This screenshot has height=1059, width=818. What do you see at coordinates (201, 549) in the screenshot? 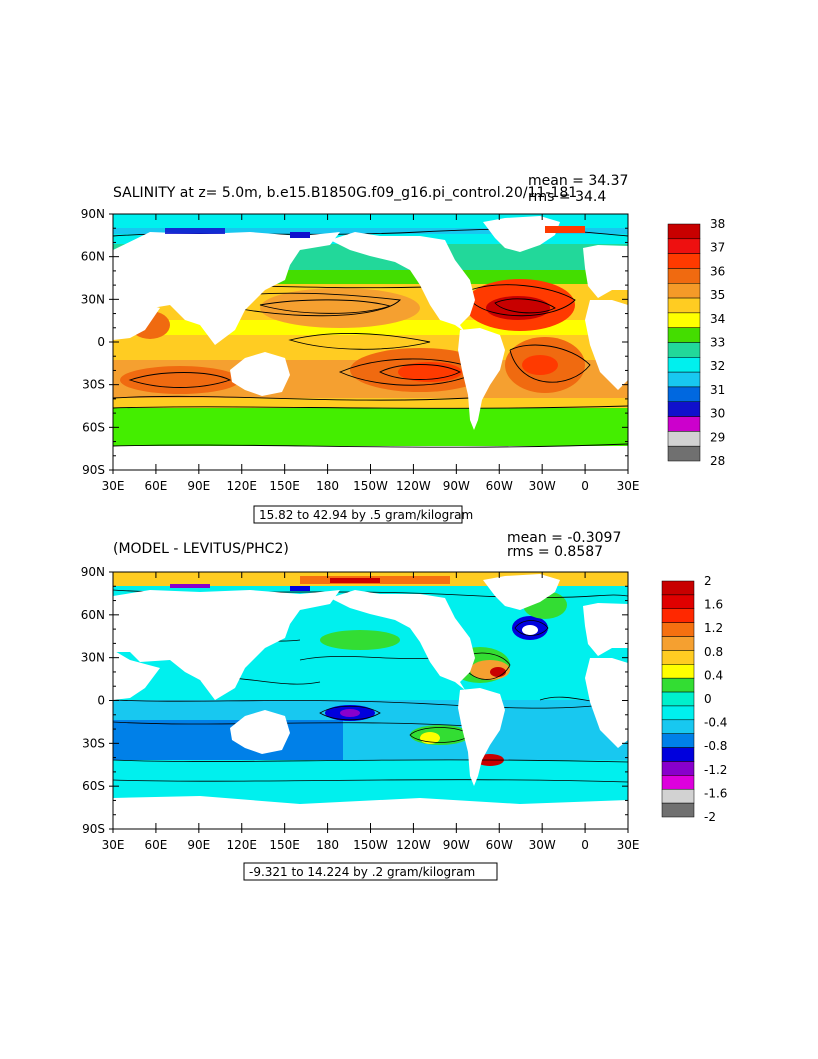
I see `panel-title: (MODEL - LEVITUS/PHC2)` at bounding box center [201, 549].